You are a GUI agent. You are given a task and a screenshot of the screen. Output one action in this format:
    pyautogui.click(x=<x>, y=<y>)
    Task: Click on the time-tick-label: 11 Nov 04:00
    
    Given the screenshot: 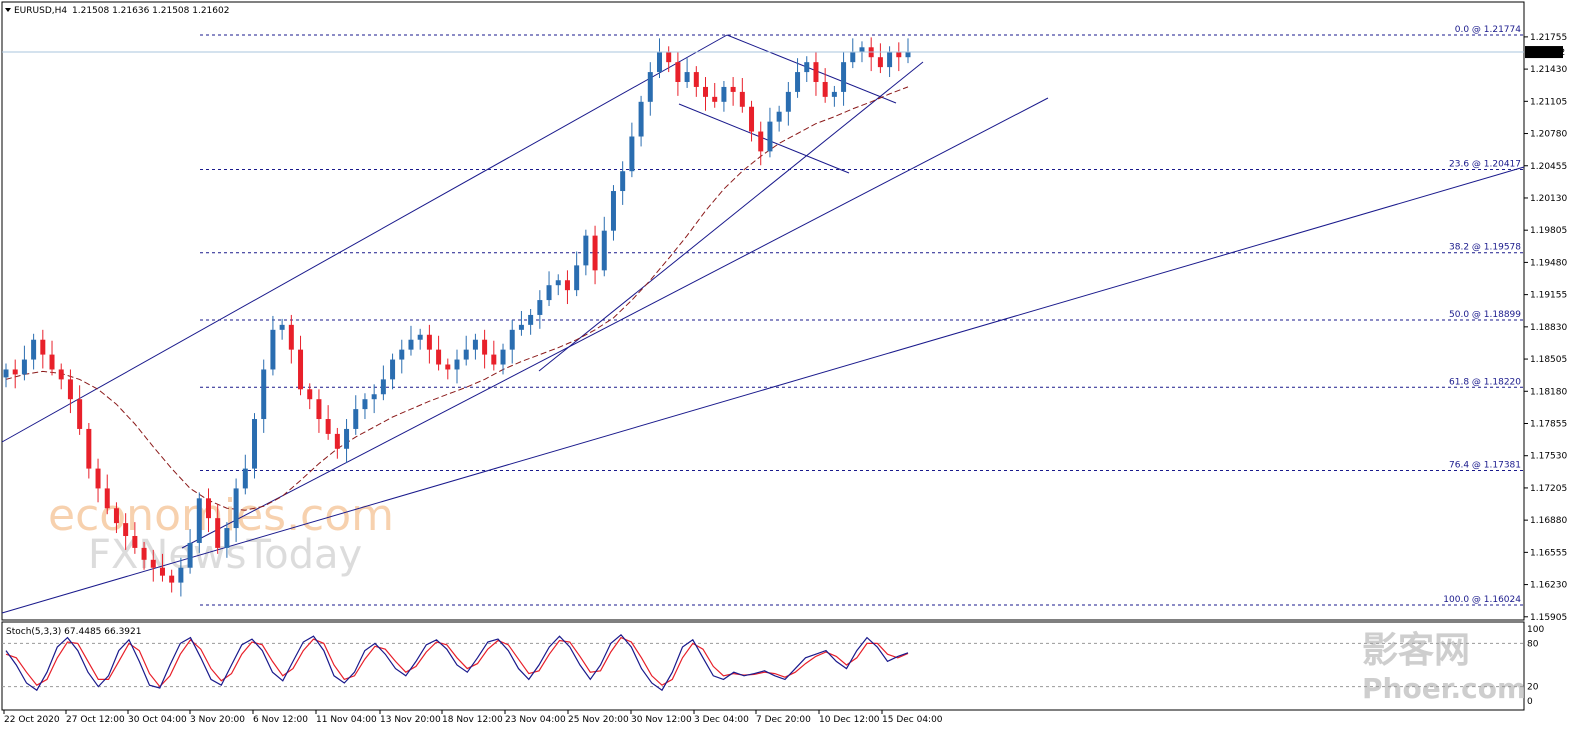 What is the action you would take?
    pyautogui.click(x=346, y=720)
    